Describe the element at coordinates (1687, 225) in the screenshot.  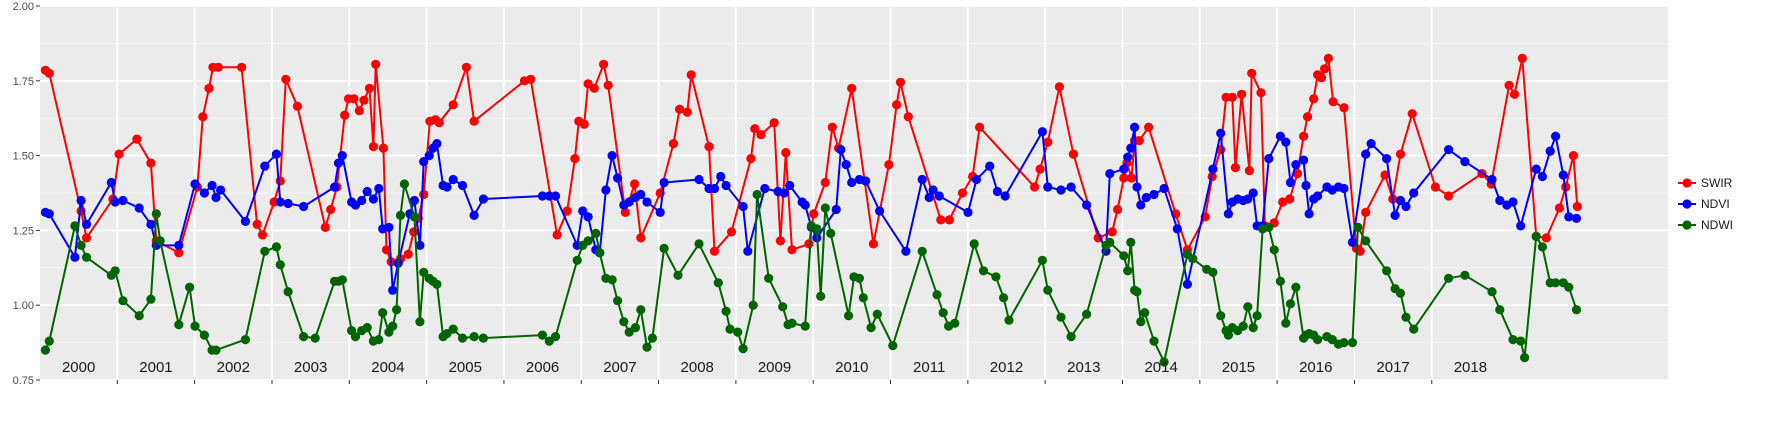
I see `legend-key-point` at that location.